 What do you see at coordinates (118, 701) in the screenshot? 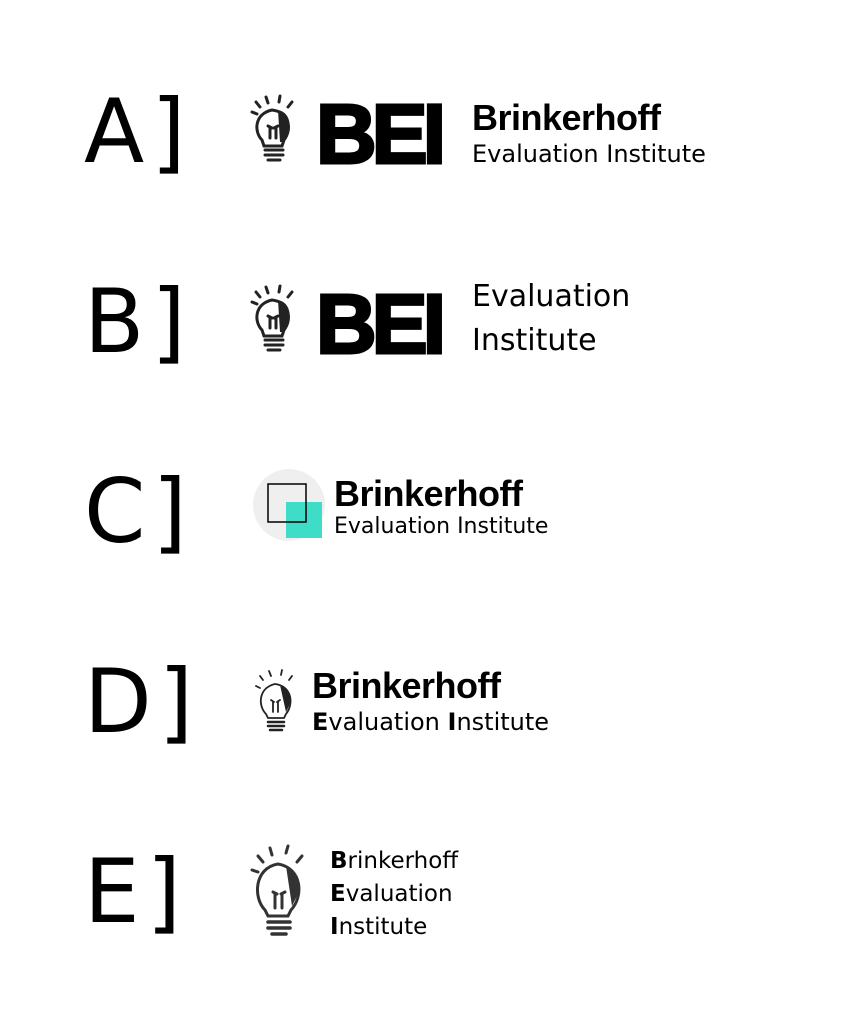
I see `option-letter: D` at bounding box center [118, 701].